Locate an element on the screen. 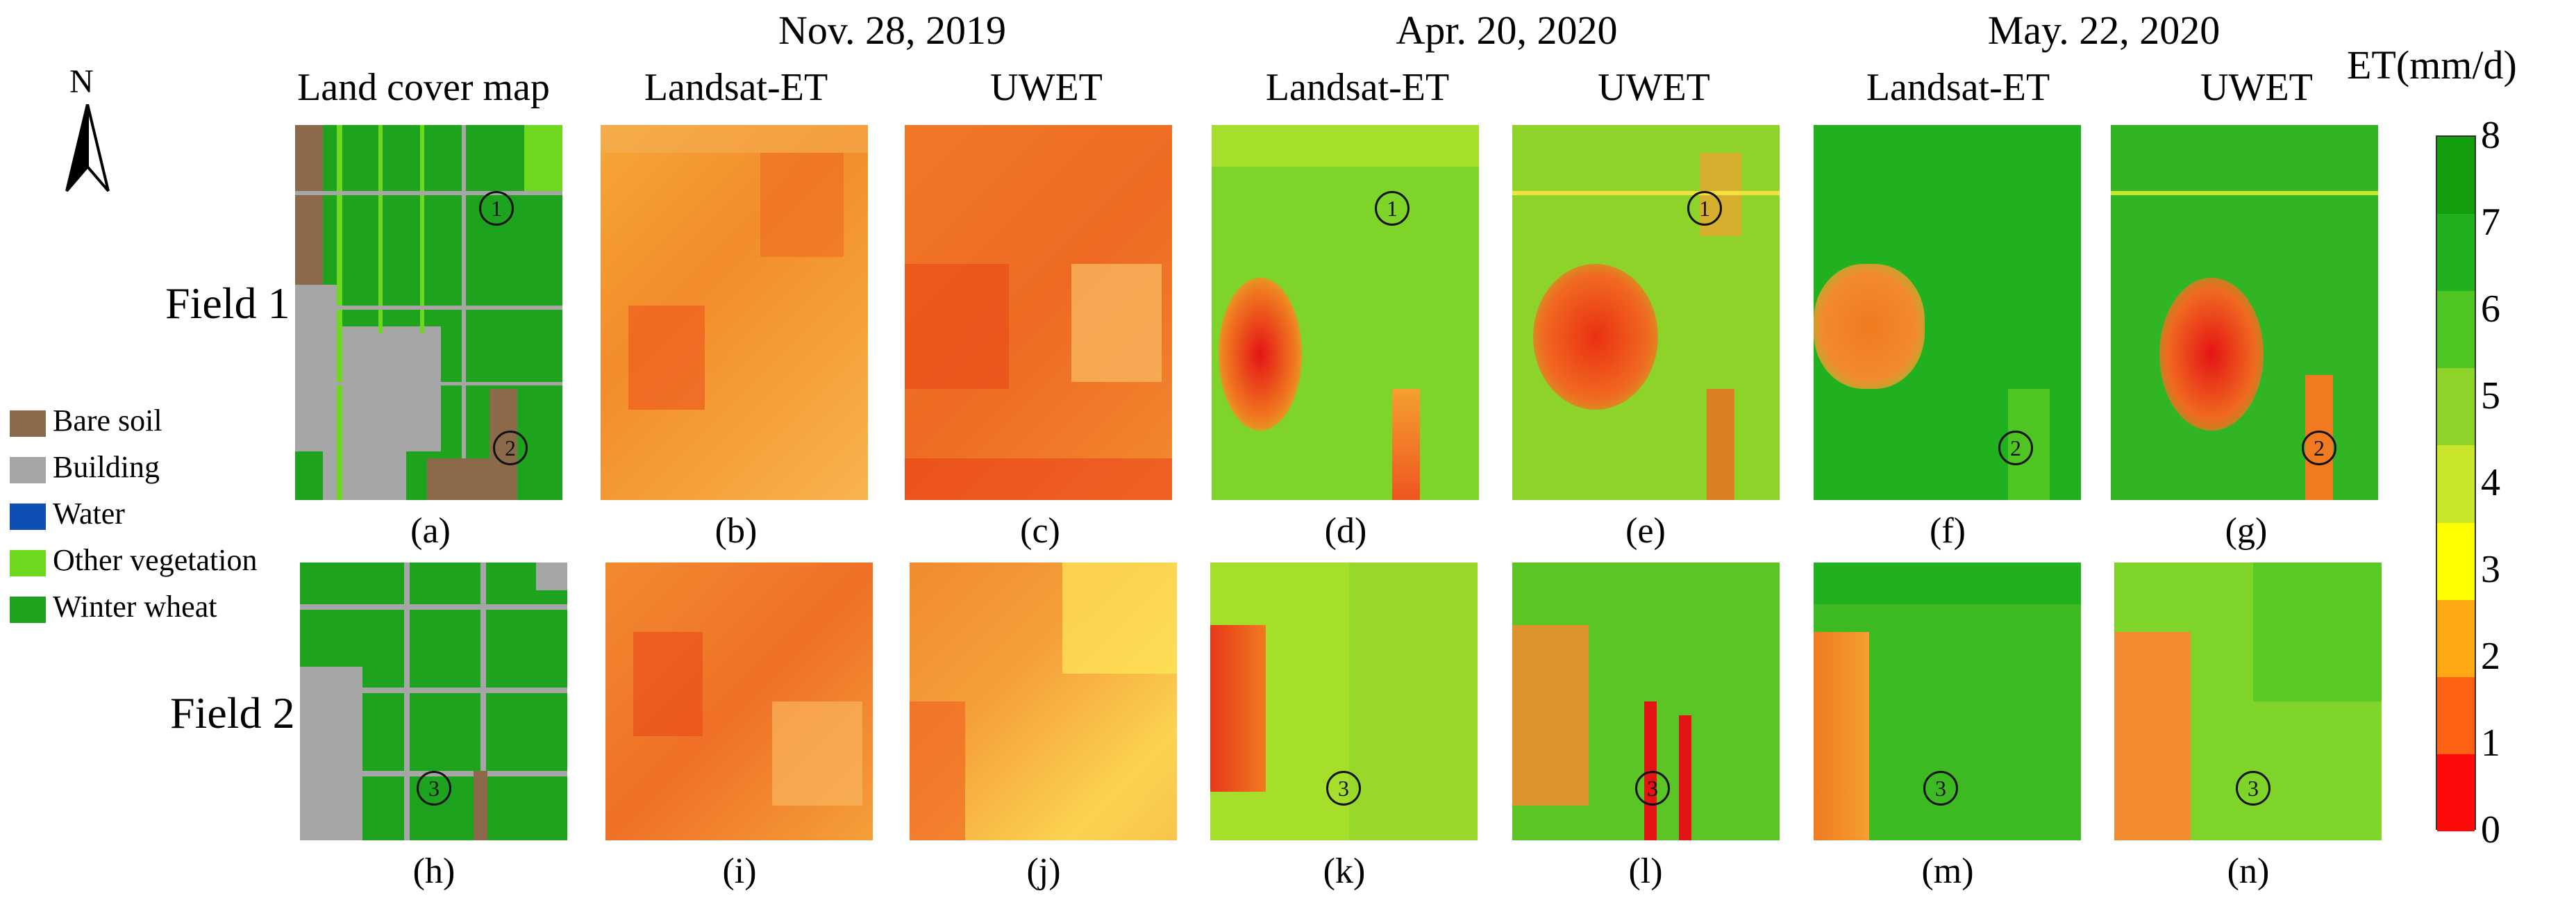 The width and height of the screenshot is (2576, 907). colorbar-tick-label: 2 is located at coordinates (2490, 656).